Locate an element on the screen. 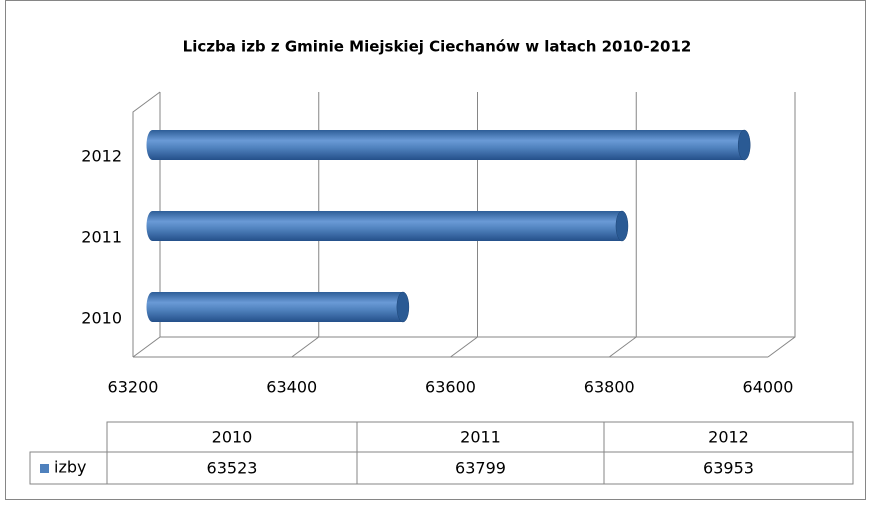 This screenshot has height=507, width=871. table-data-row is located at coordinates (441, 468).